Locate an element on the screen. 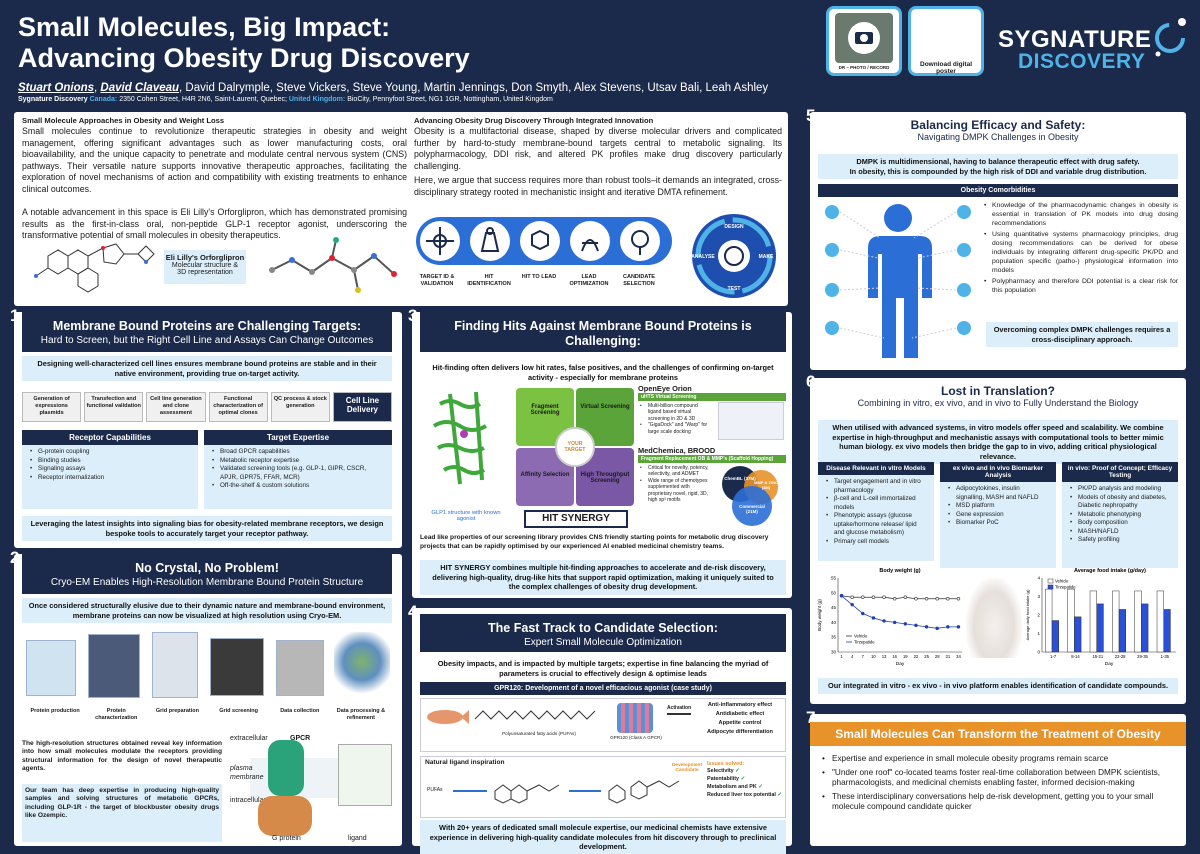  lbl-extracellular: extracellular is located at coordinates (249, 738).